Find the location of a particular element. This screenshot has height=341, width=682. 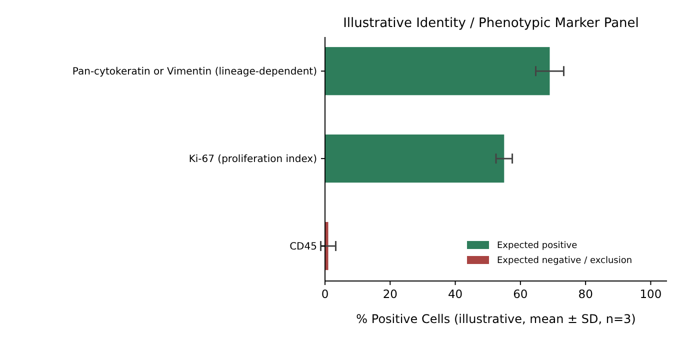

y-tick-label: CD45 is located at coordinates (303, 247).